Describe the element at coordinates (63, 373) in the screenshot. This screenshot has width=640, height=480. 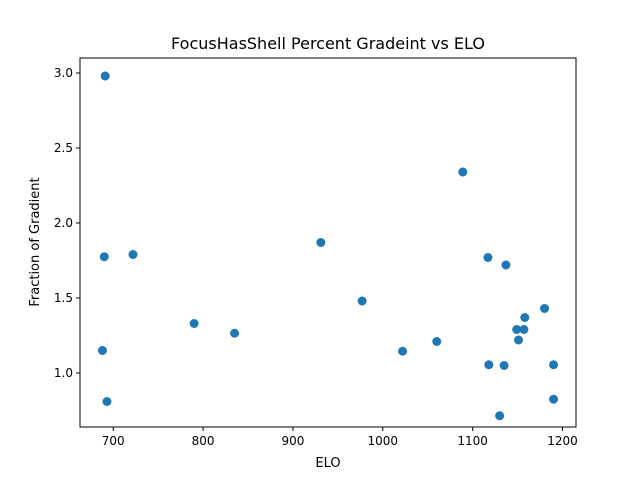
I see `y-tick-label: 1.0` at that location.